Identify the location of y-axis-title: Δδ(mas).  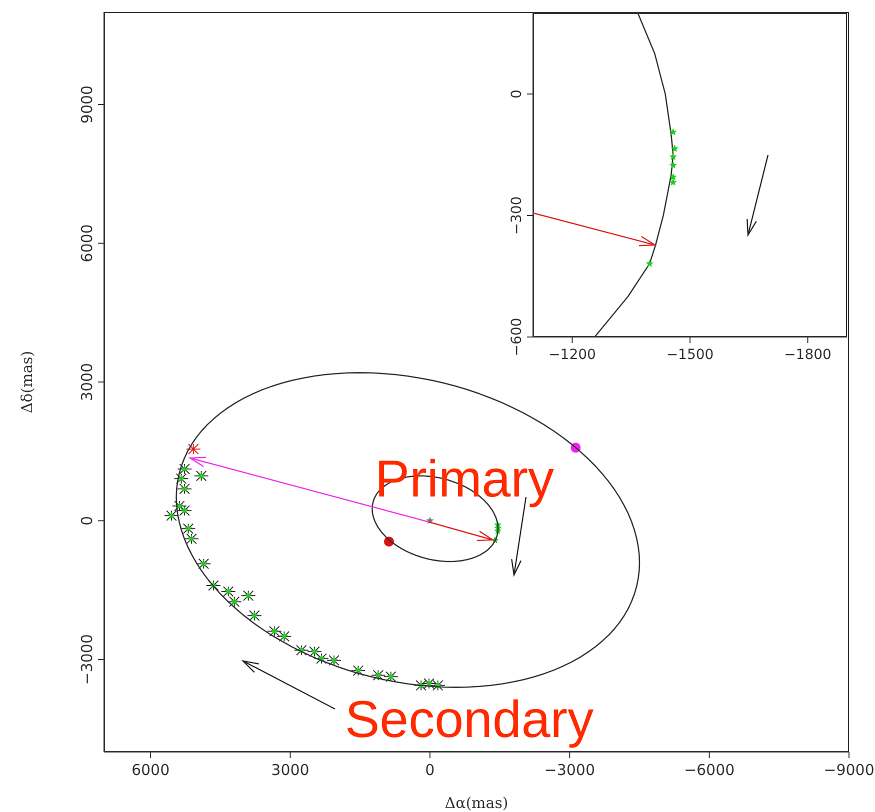
(27, 382).